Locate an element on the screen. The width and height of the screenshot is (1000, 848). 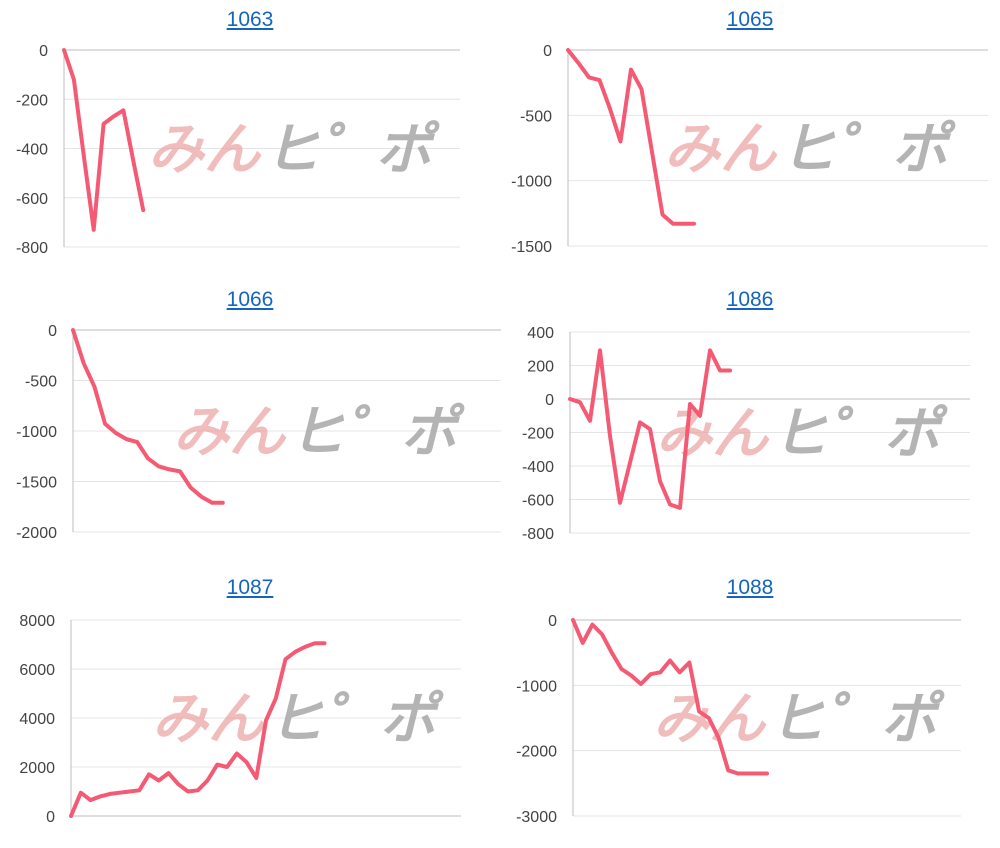
y-tick-label: 400 is located at coordinates (540, 333).